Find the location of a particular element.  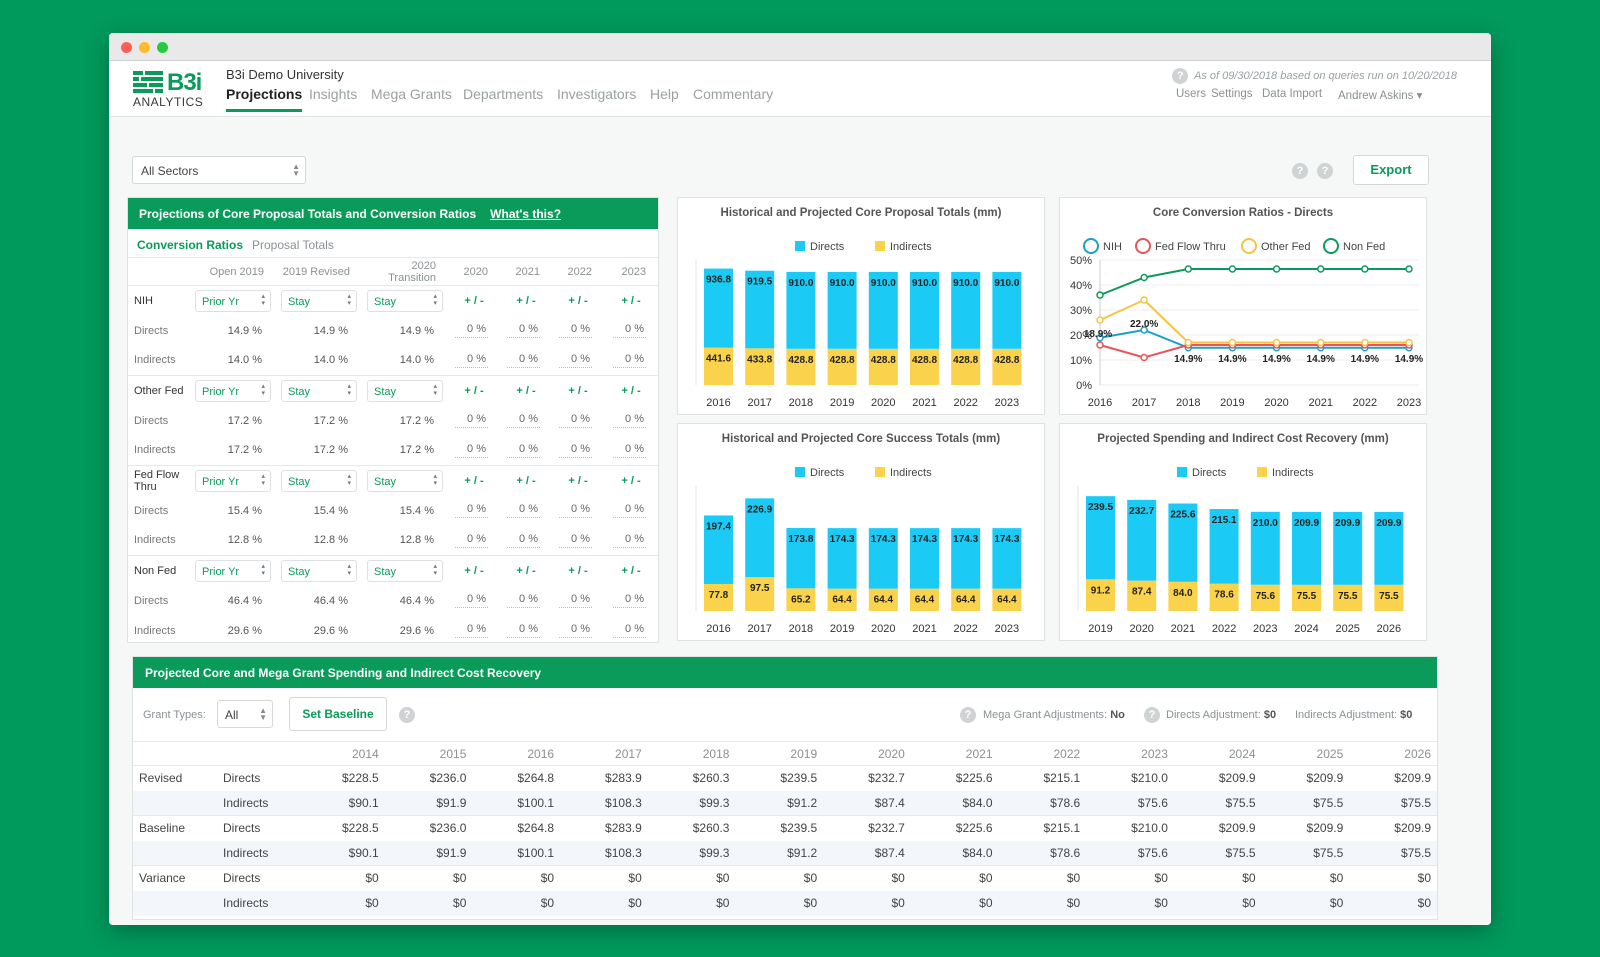

whats-this-link: What's this? is located at coordinates (526, 214).